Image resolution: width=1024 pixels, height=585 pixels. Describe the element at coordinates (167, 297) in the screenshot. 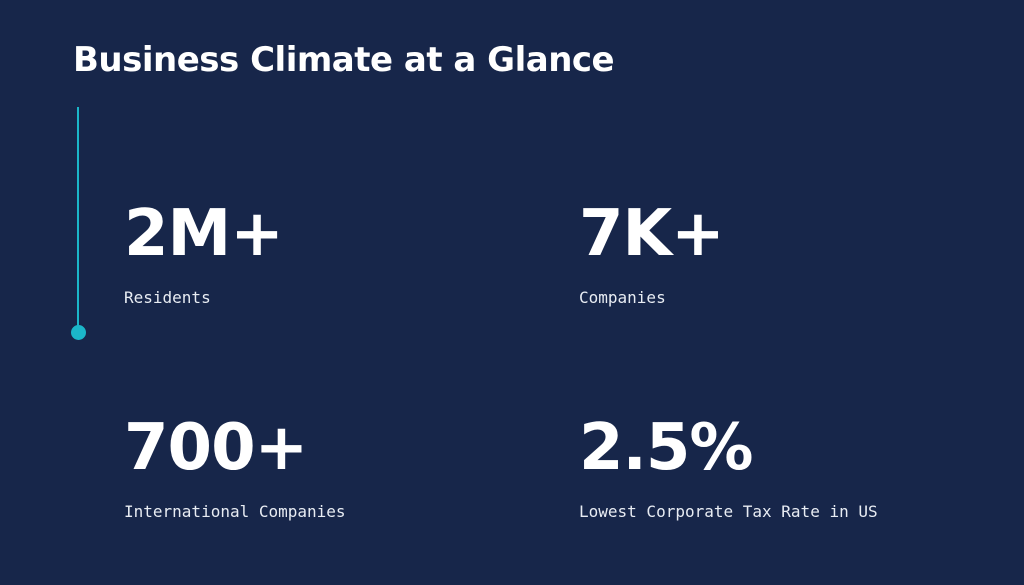

I see `stat-label: Residents` at that location.